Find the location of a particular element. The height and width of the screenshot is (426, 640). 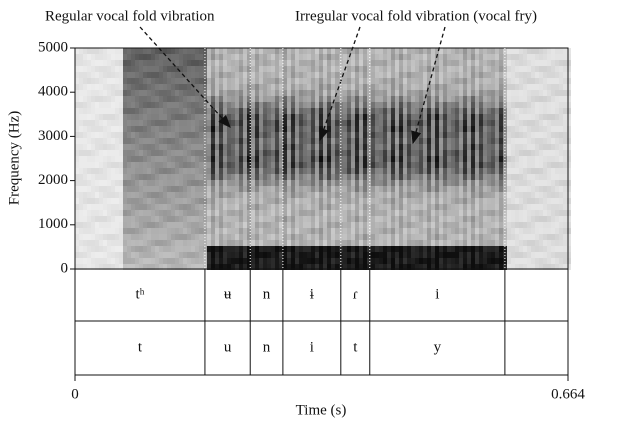

tier-label: i is located at coordinates (437, 294).